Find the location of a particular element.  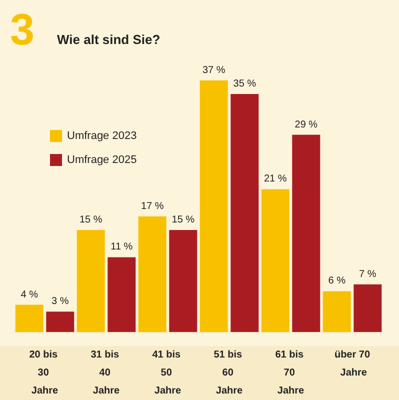

x-tick-label: 51 bis 60 Jahre is located at coordinates (229, 373).